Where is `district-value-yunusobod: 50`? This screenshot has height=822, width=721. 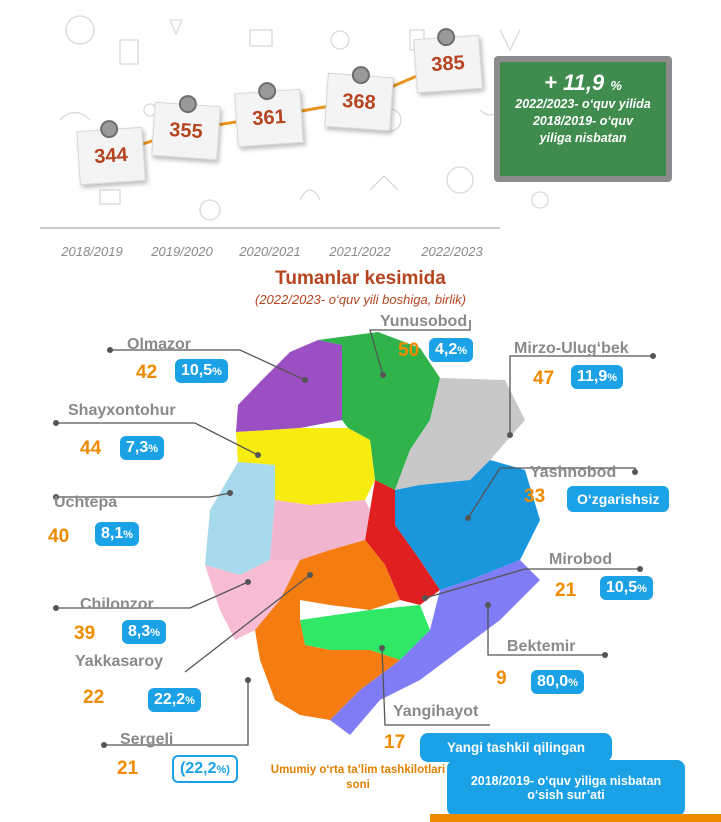
district-value-yunusobod: 50 is located at coordinates (409, 350).